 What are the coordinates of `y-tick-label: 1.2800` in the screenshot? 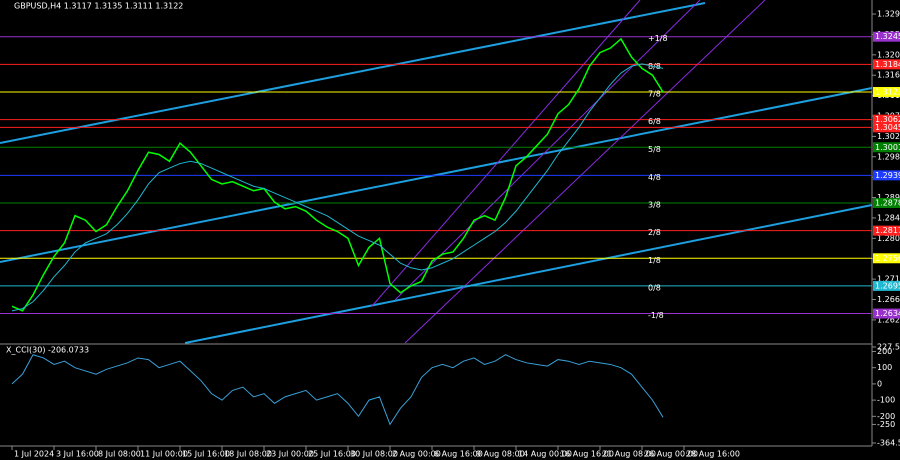 It's located at (888, 238).